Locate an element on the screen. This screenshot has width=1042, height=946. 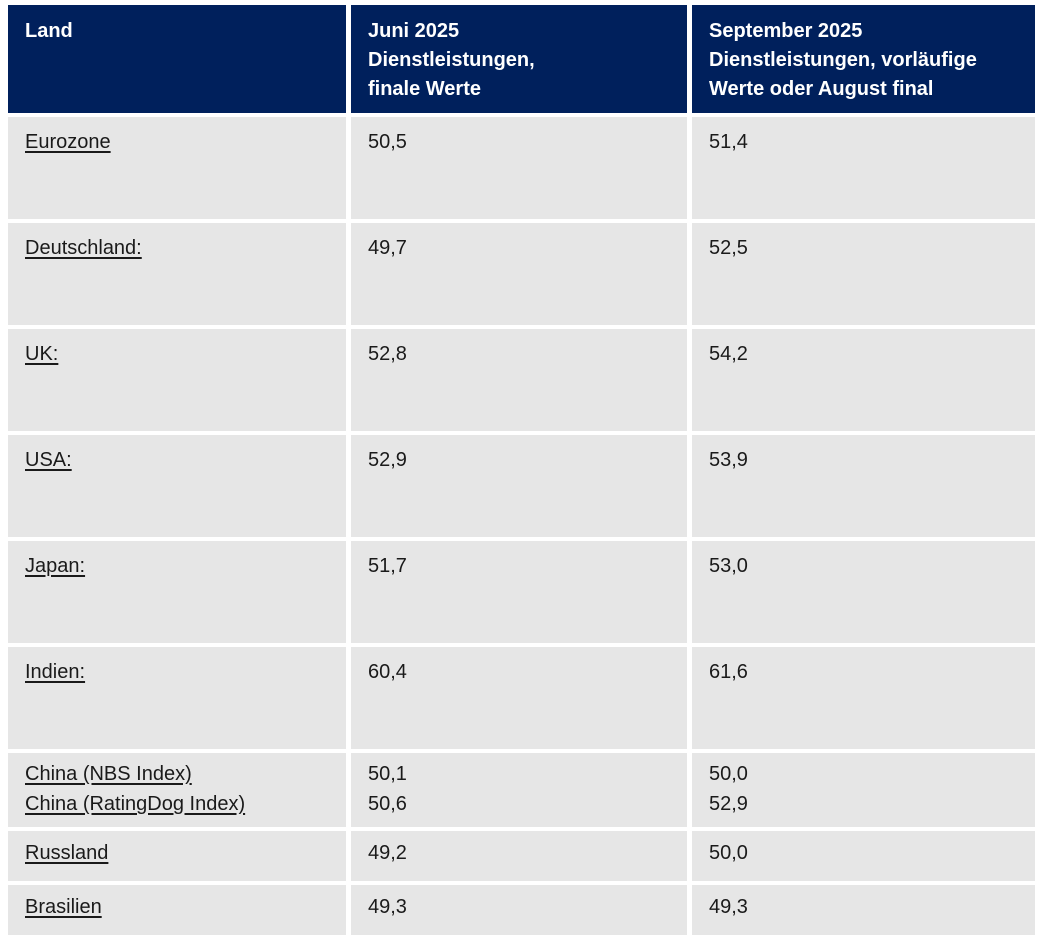
september-value-cell: 50,0 52,9 is located at coordinates (863, 790).